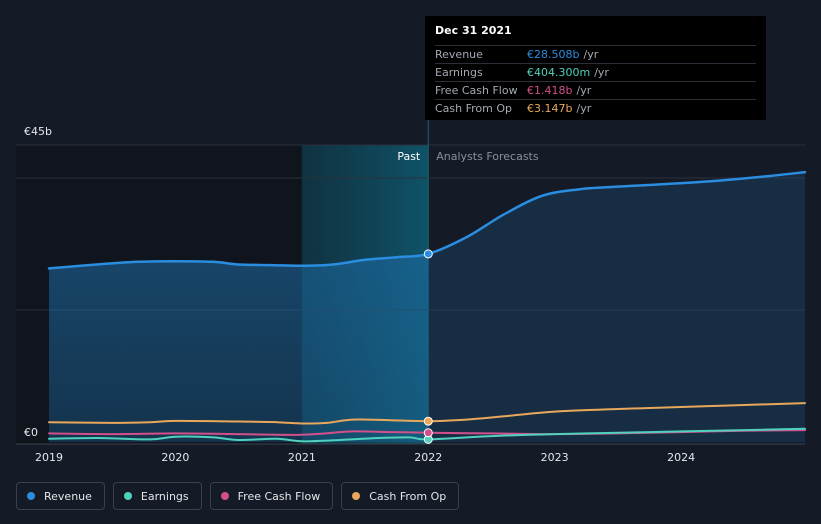 The height and width of the screenshot is (524, 821). What do you see at coordinates (474, 108) in the screenshot?
I see `tooltip-name: Cash From Op` at bounding box center [474, 108].